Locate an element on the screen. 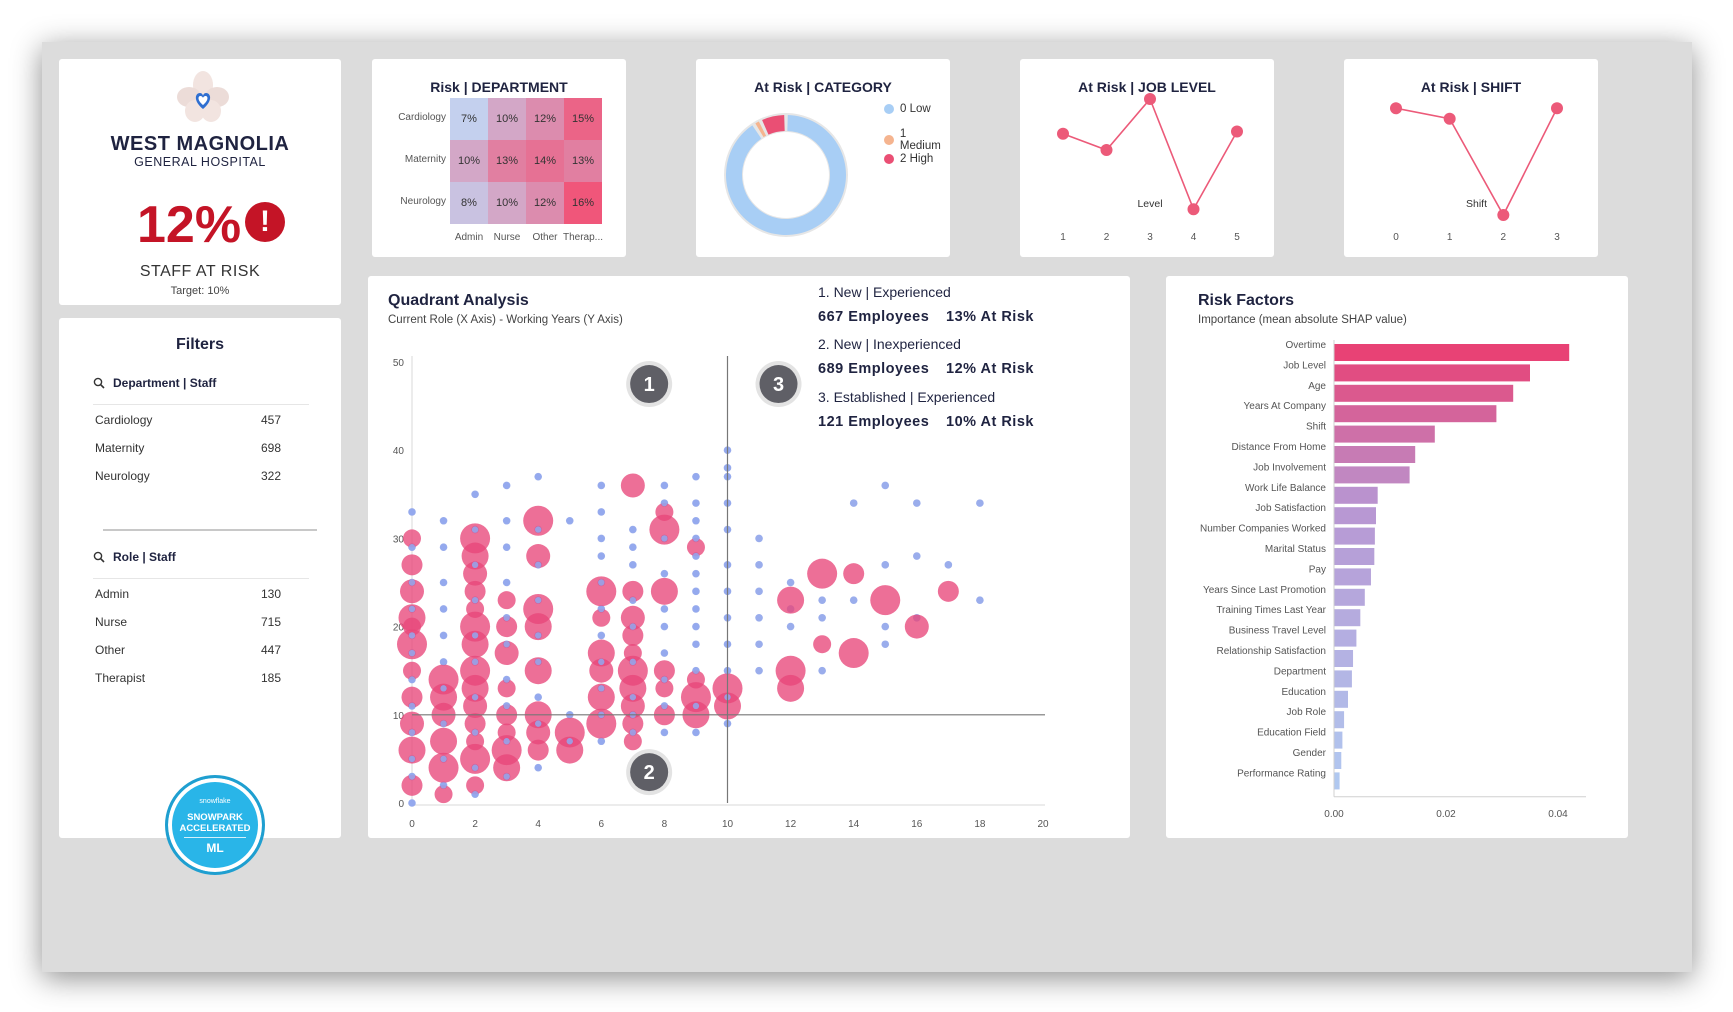  at-risk-category-donut is located at coordinates (786, 175).